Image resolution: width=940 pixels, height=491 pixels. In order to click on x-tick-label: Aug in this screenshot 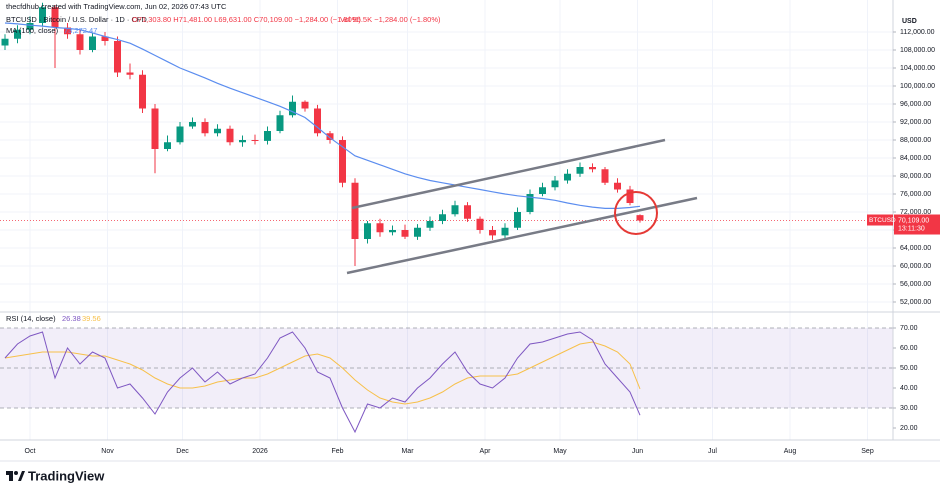, I will do `click(790, 451)`.